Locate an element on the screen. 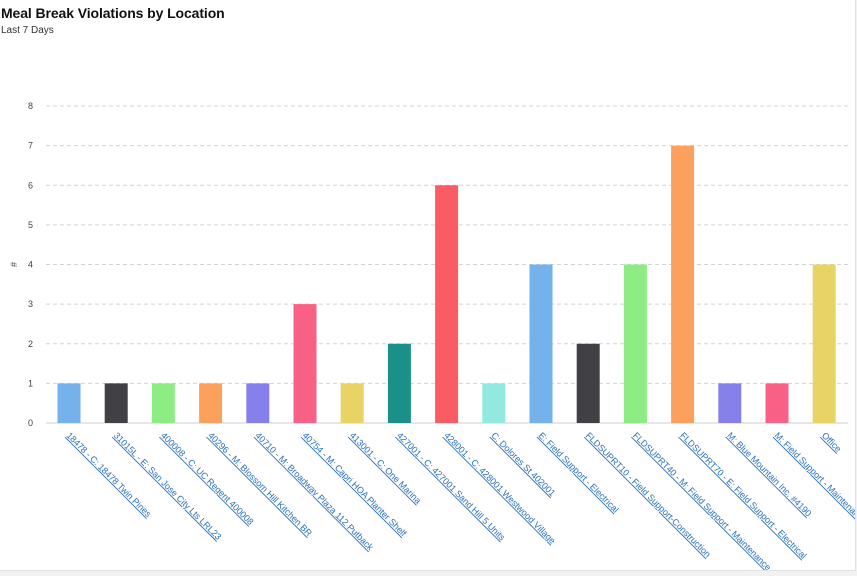 The image size is (857, 576). chart-title: Meal Break Violations by Location is located at coordinates (113, 13).